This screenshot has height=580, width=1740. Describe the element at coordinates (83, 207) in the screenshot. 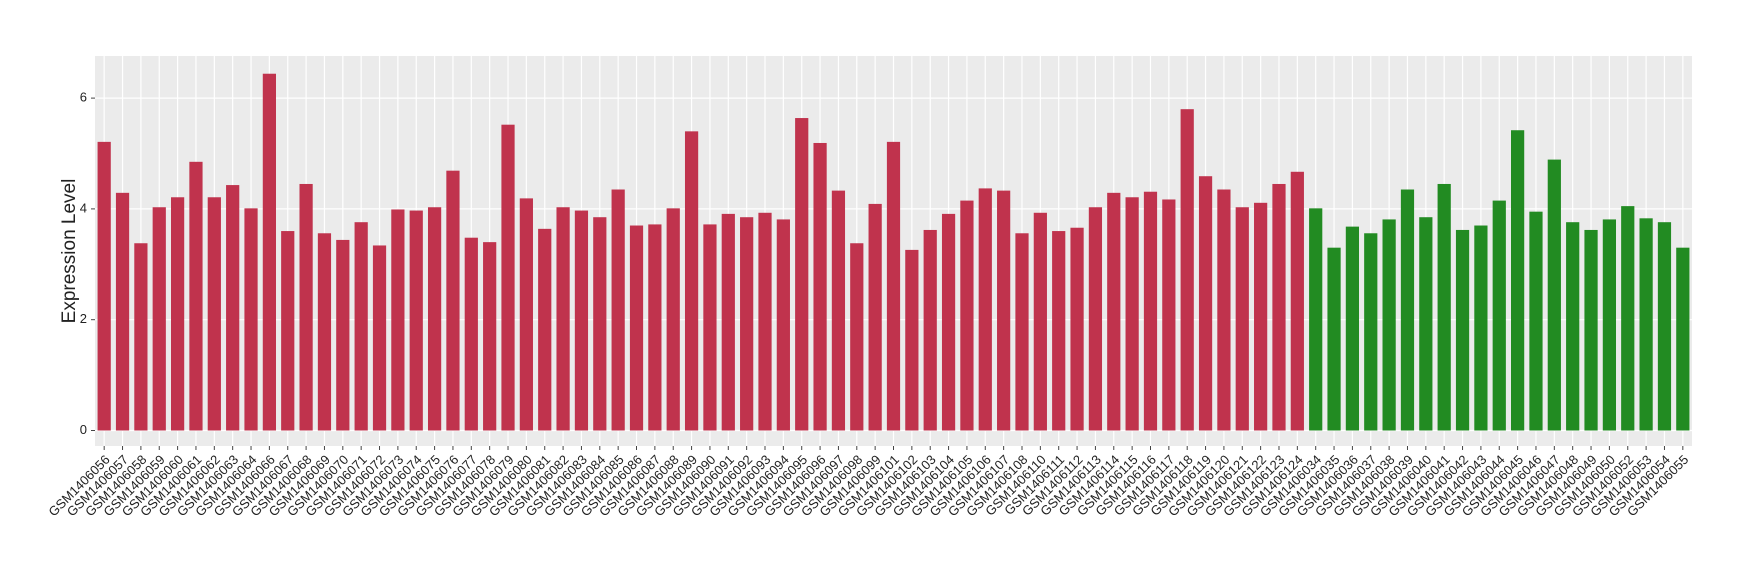

I see `y-tick-label: 4` at that location.